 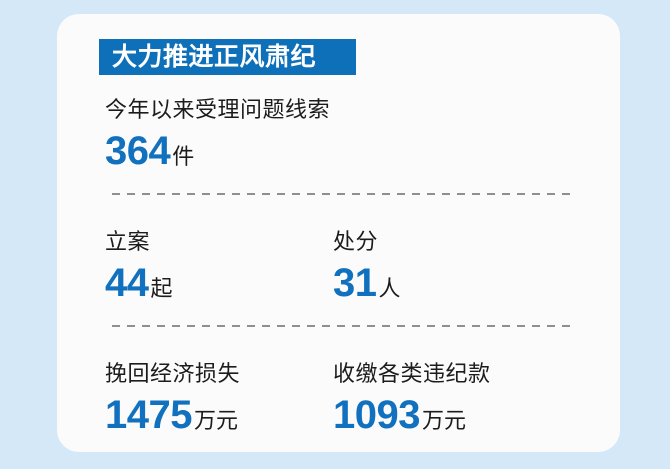 I want to click on stat-cases-filed-value-row: 44 起, so click(x=139, y=283).